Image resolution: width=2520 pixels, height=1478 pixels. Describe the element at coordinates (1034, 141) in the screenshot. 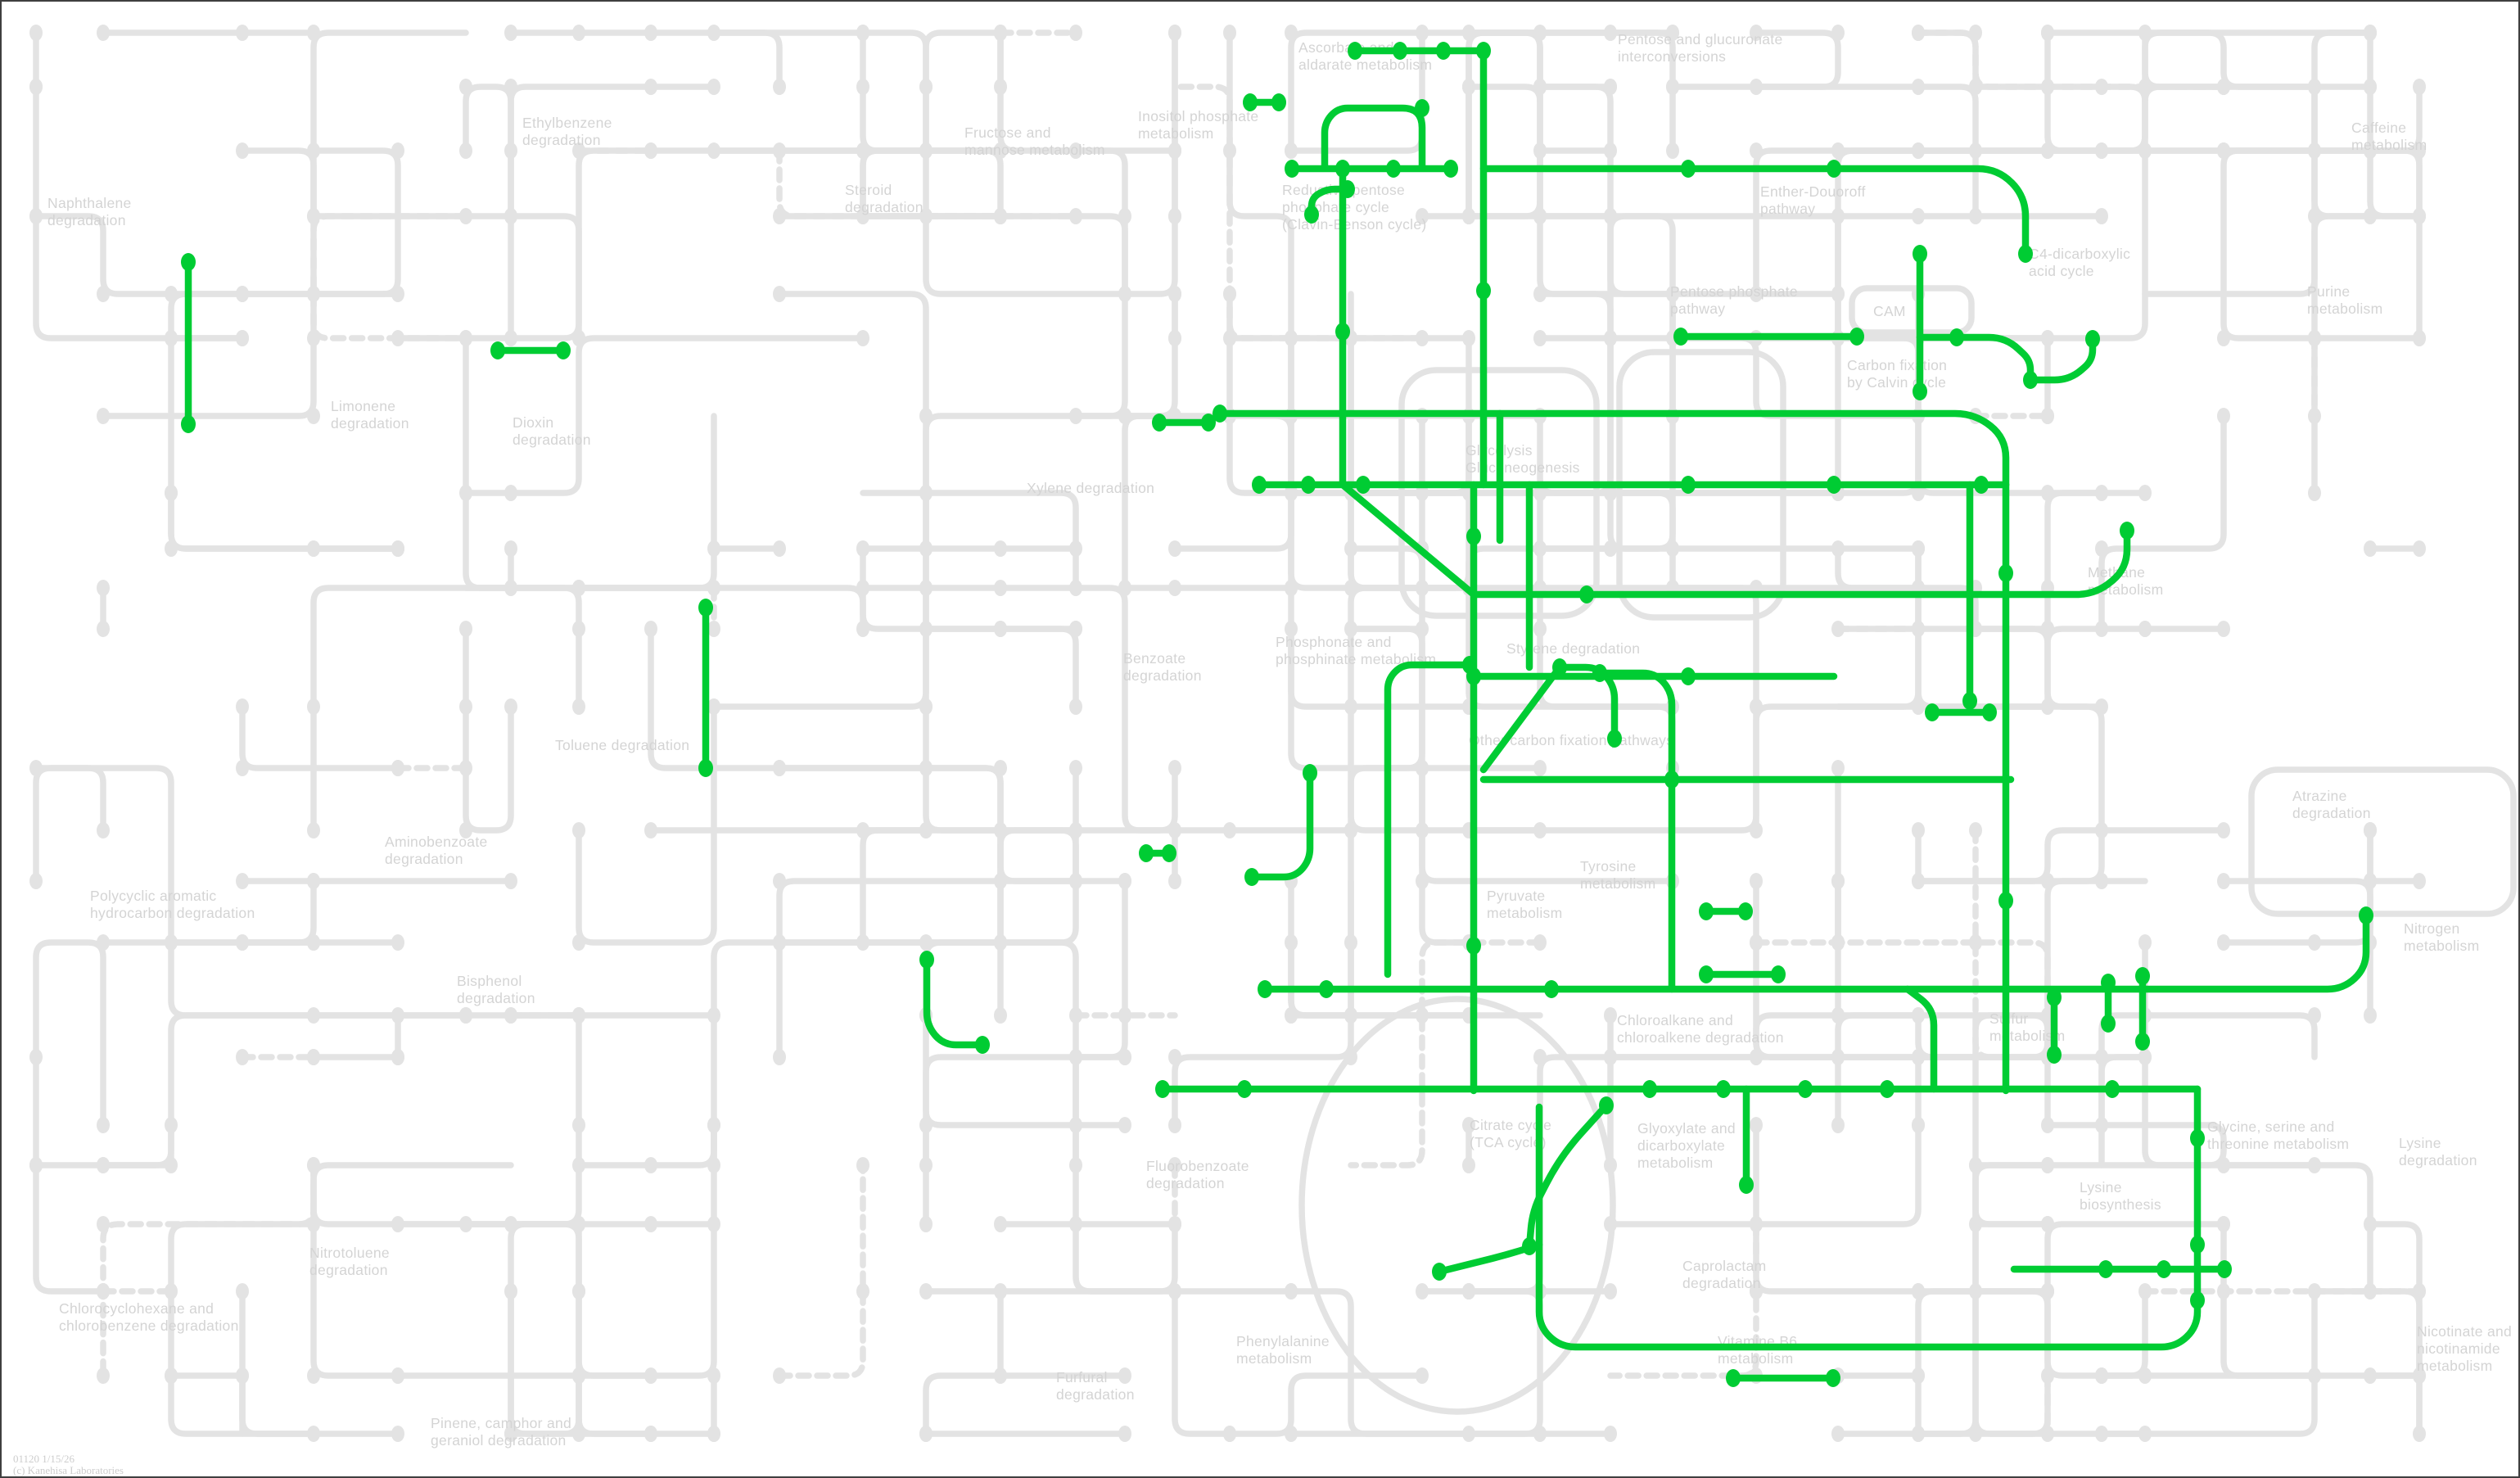

I see `pathway-label-fructose-and-mannose-metabolism: Fructose and mannose metabolism` at that location.